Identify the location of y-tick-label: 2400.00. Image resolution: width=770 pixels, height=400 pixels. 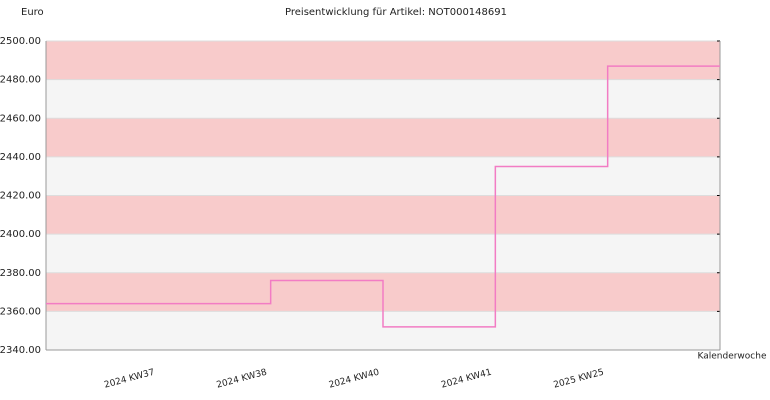
(20, 234).